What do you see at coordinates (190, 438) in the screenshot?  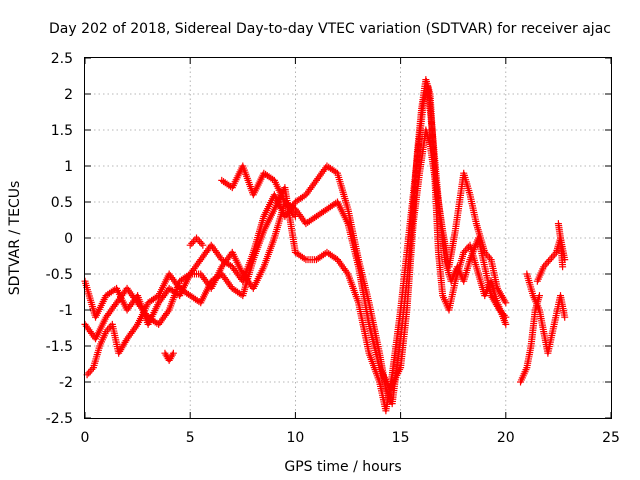 I see `x-tick-label: 5` at bounding box center [190, 438].